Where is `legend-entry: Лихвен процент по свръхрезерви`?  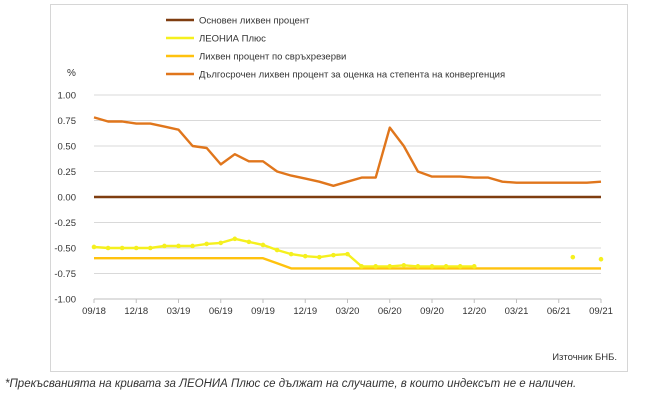
legend-entry: Лихвен процент по свръхрезерви is located at coordinates (272, 57).